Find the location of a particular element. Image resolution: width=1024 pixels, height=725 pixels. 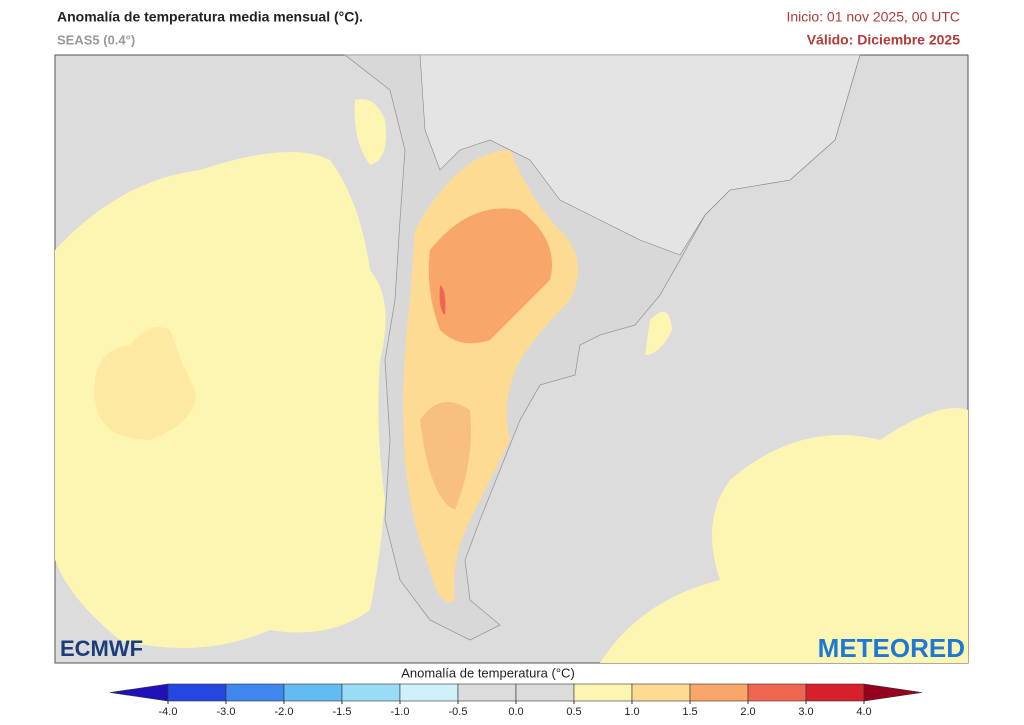

legend-title: Anomalía de temperatura (°C) is located at coordinates (488, 672).